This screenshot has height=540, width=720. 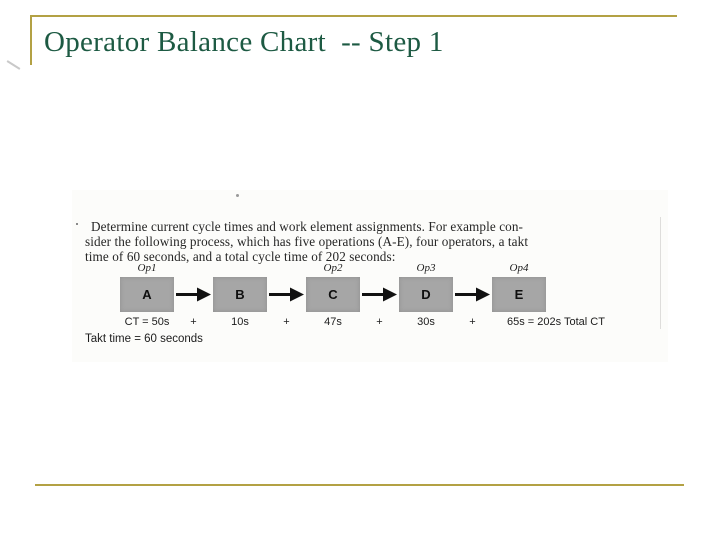 I want to click on stray-pen-mark, so click(x=13, y=65).